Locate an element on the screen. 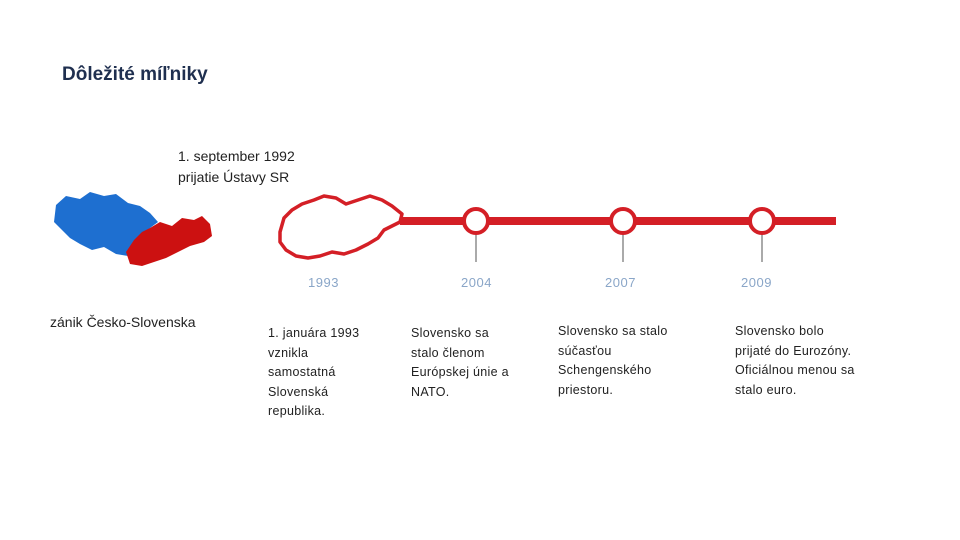  desc-line: Schengenského is located at coordinates (605, 370).